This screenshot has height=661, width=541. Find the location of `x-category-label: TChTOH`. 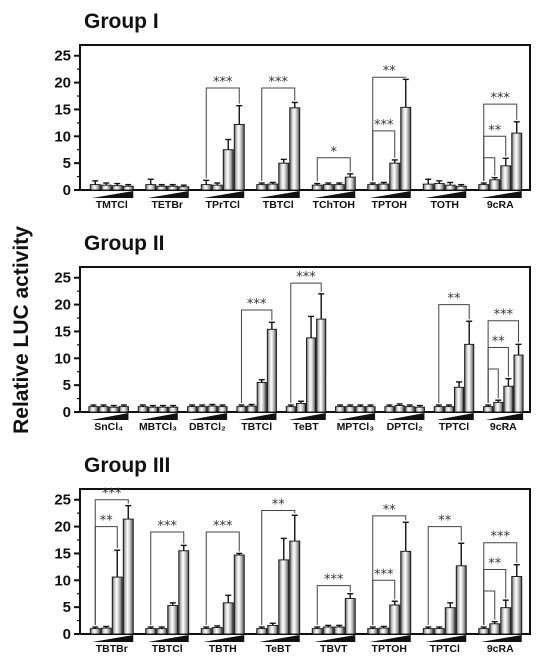

x-category-label: TChTOH is located at coordinates (334, 205).